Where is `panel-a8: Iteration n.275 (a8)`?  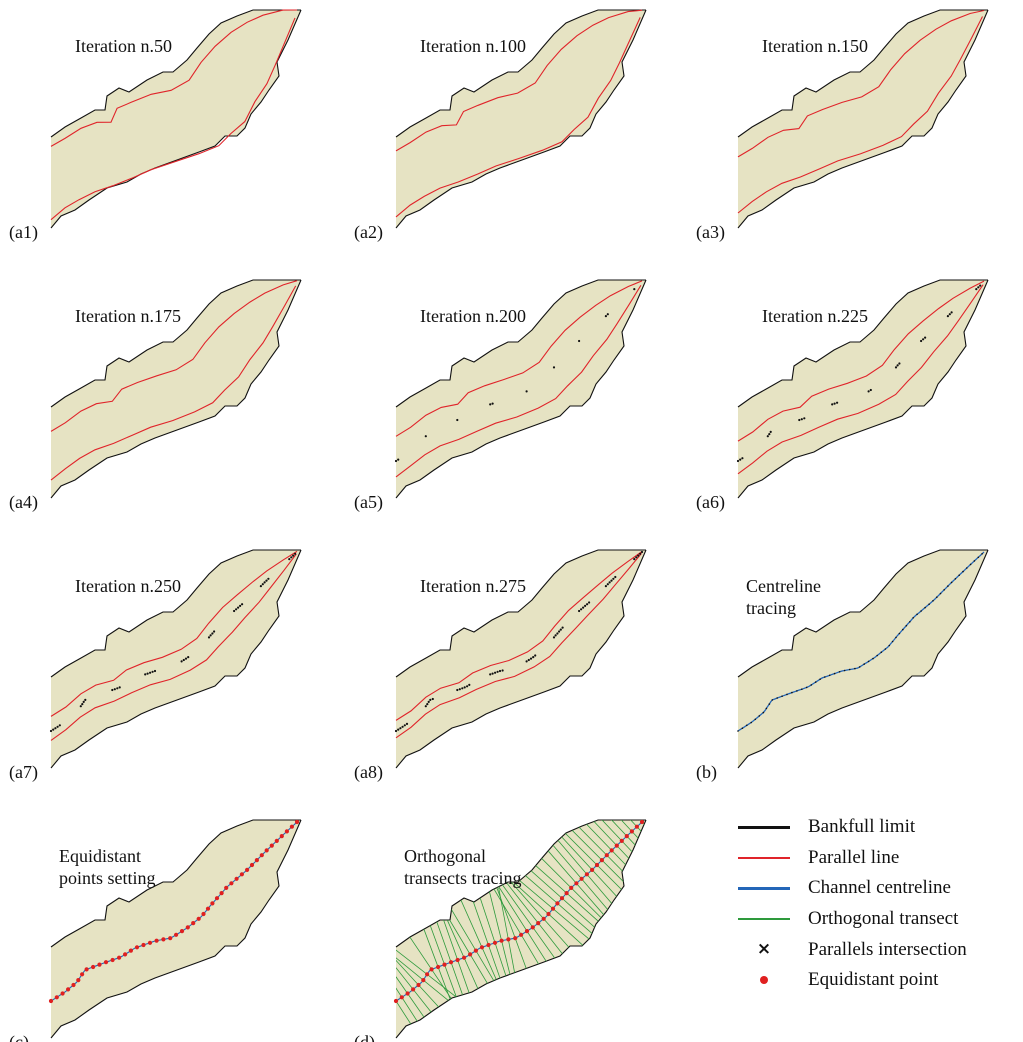
panel-a8: Iteration n.275 (a8) is located at coordinates (500, 666).